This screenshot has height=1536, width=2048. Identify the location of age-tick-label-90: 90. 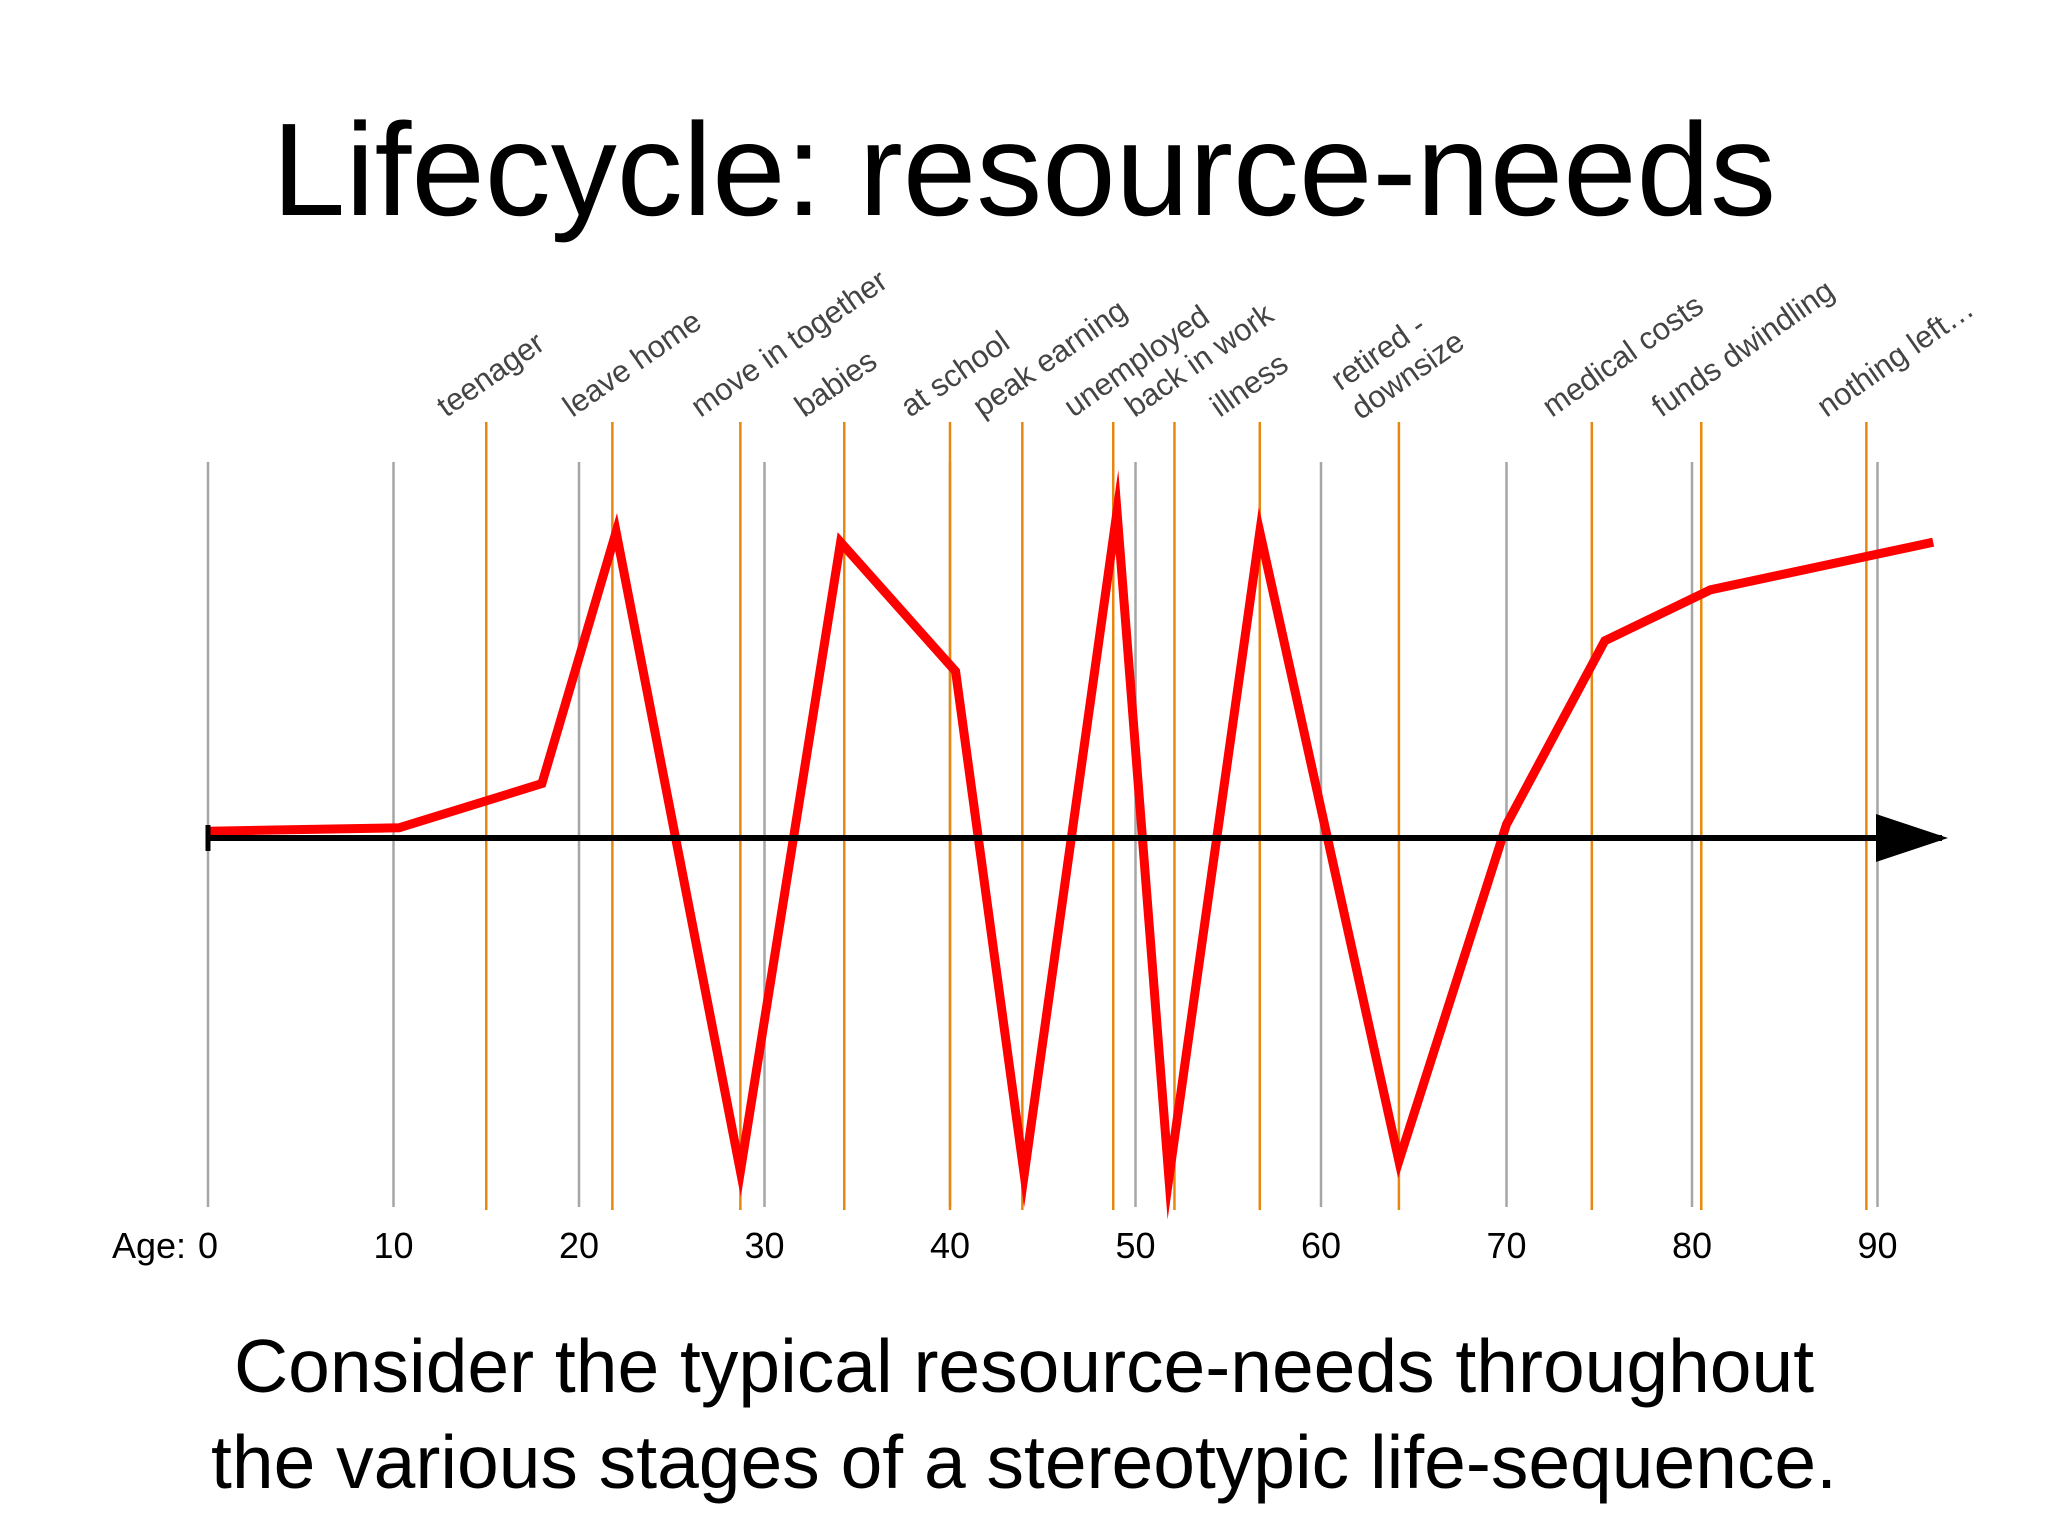
(1877, 1245).